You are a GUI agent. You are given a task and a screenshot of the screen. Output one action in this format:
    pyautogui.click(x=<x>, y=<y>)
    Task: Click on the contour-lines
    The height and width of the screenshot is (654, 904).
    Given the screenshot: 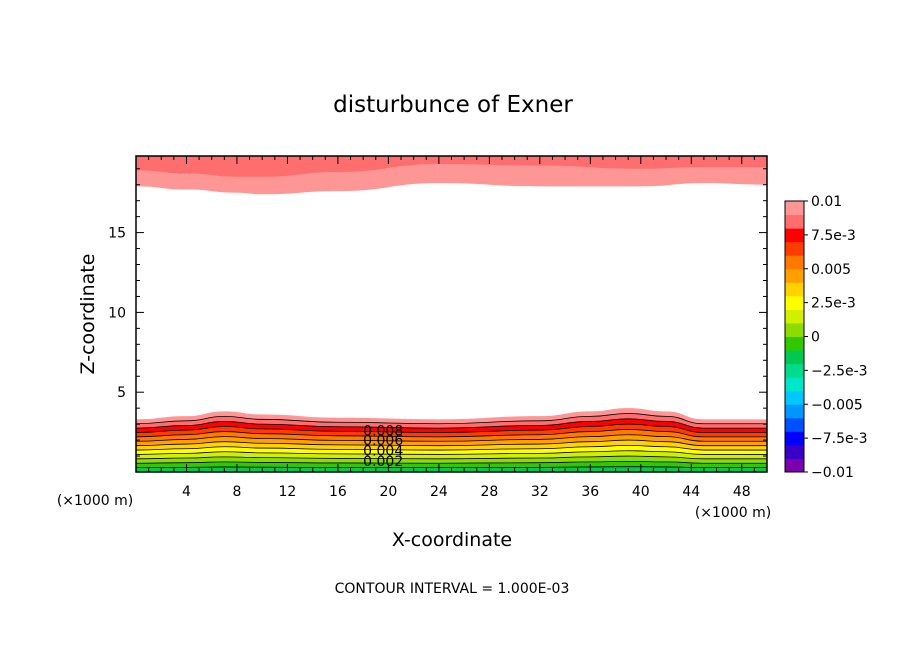 What is the action you would take?
    pyautogui.click(x=451, y=441)
    